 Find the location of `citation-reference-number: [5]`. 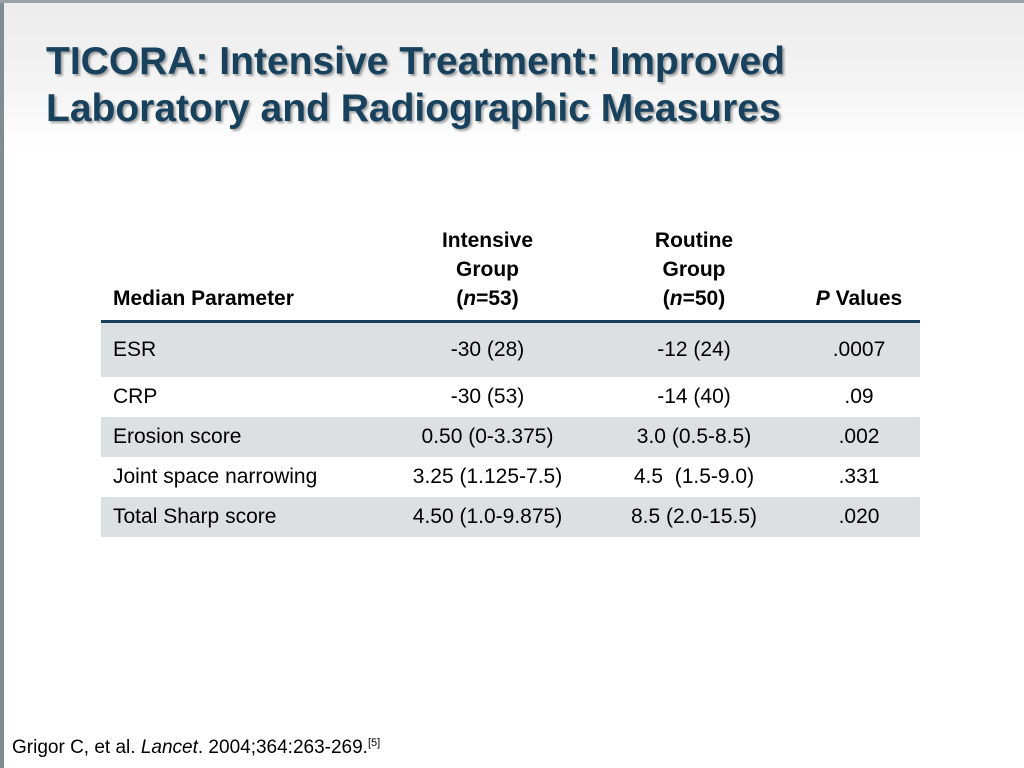

citation-reference-number: [5] is located at coordinates (374, 743).